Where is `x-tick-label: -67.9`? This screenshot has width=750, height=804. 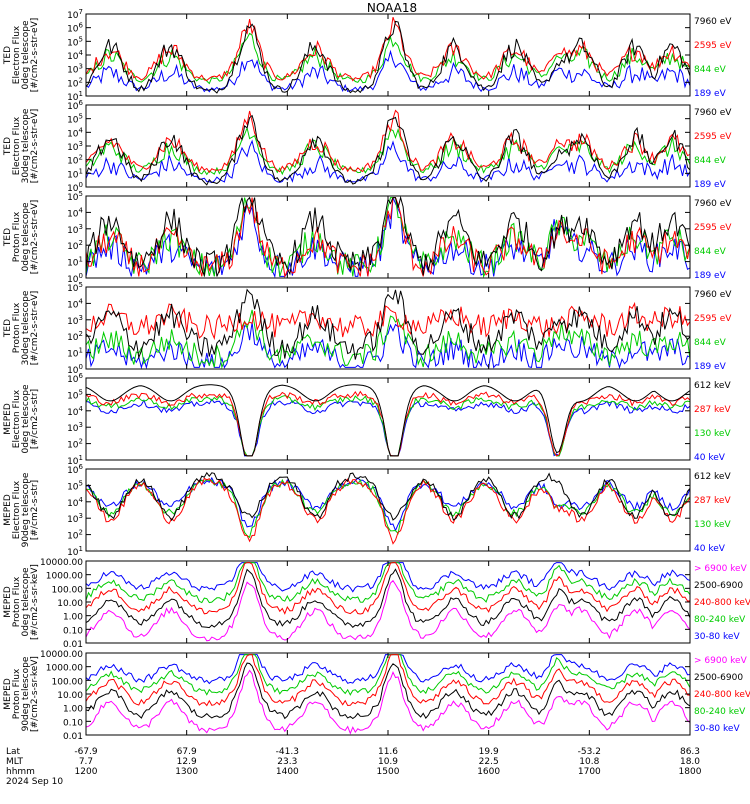 x-tick-label: -67.9 is located at coordinates (86, 752).